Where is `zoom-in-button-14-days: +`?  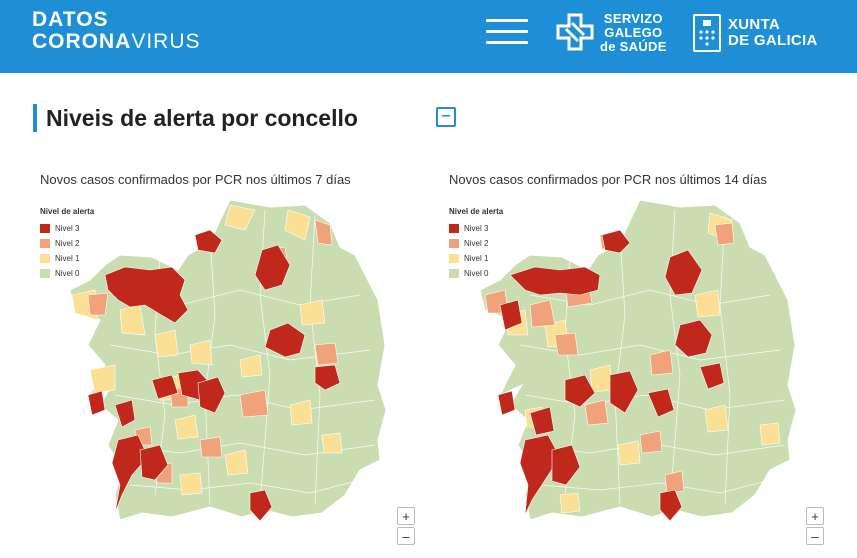
zoom-in-button-14-days: + is located at coordinates (815, 516).